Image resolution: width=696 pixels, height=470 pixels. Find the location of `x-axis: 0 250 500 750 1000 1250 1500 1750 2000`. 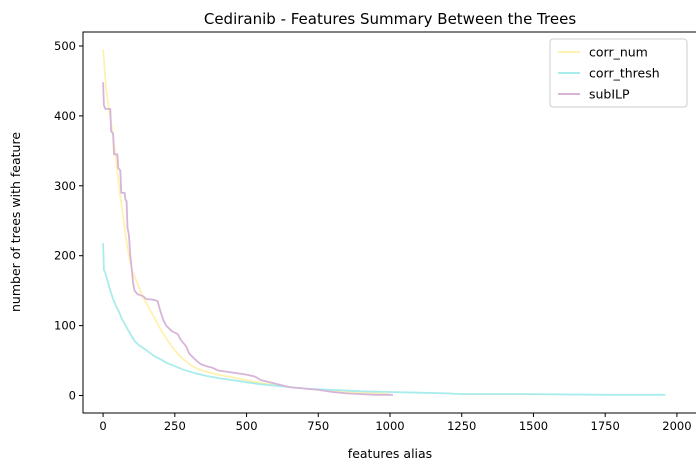

x-axis: 0 250 500 750 1000 1250 1500 1750 2000 is located at coordinates (395, 423).